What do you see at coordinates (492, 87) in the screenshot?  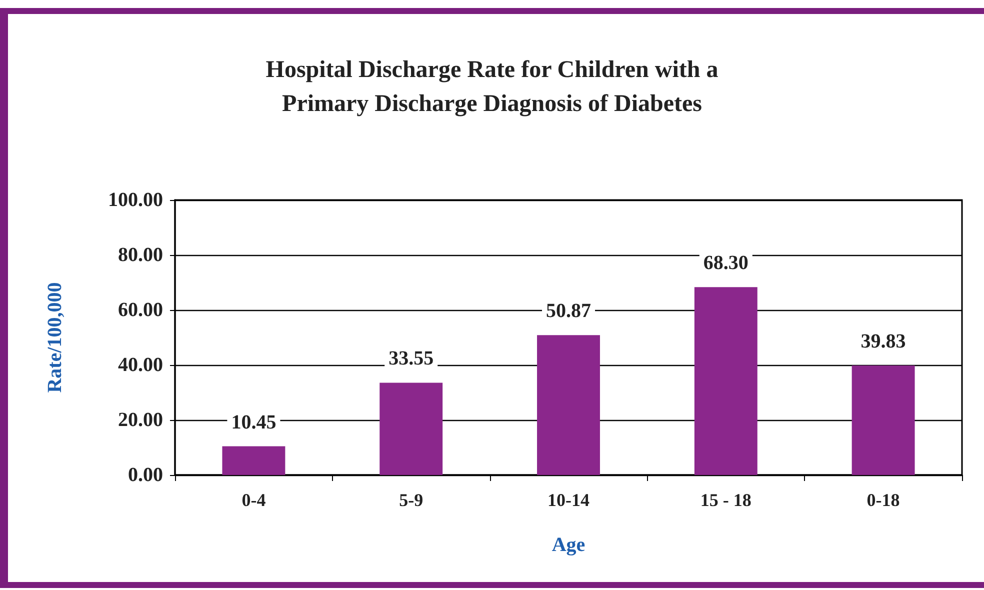 I see `chart-title: Hospital Discharge Rate for Children with a Primary Discharge Diagnosis of Diabetes` at bounding box center [492, 87].